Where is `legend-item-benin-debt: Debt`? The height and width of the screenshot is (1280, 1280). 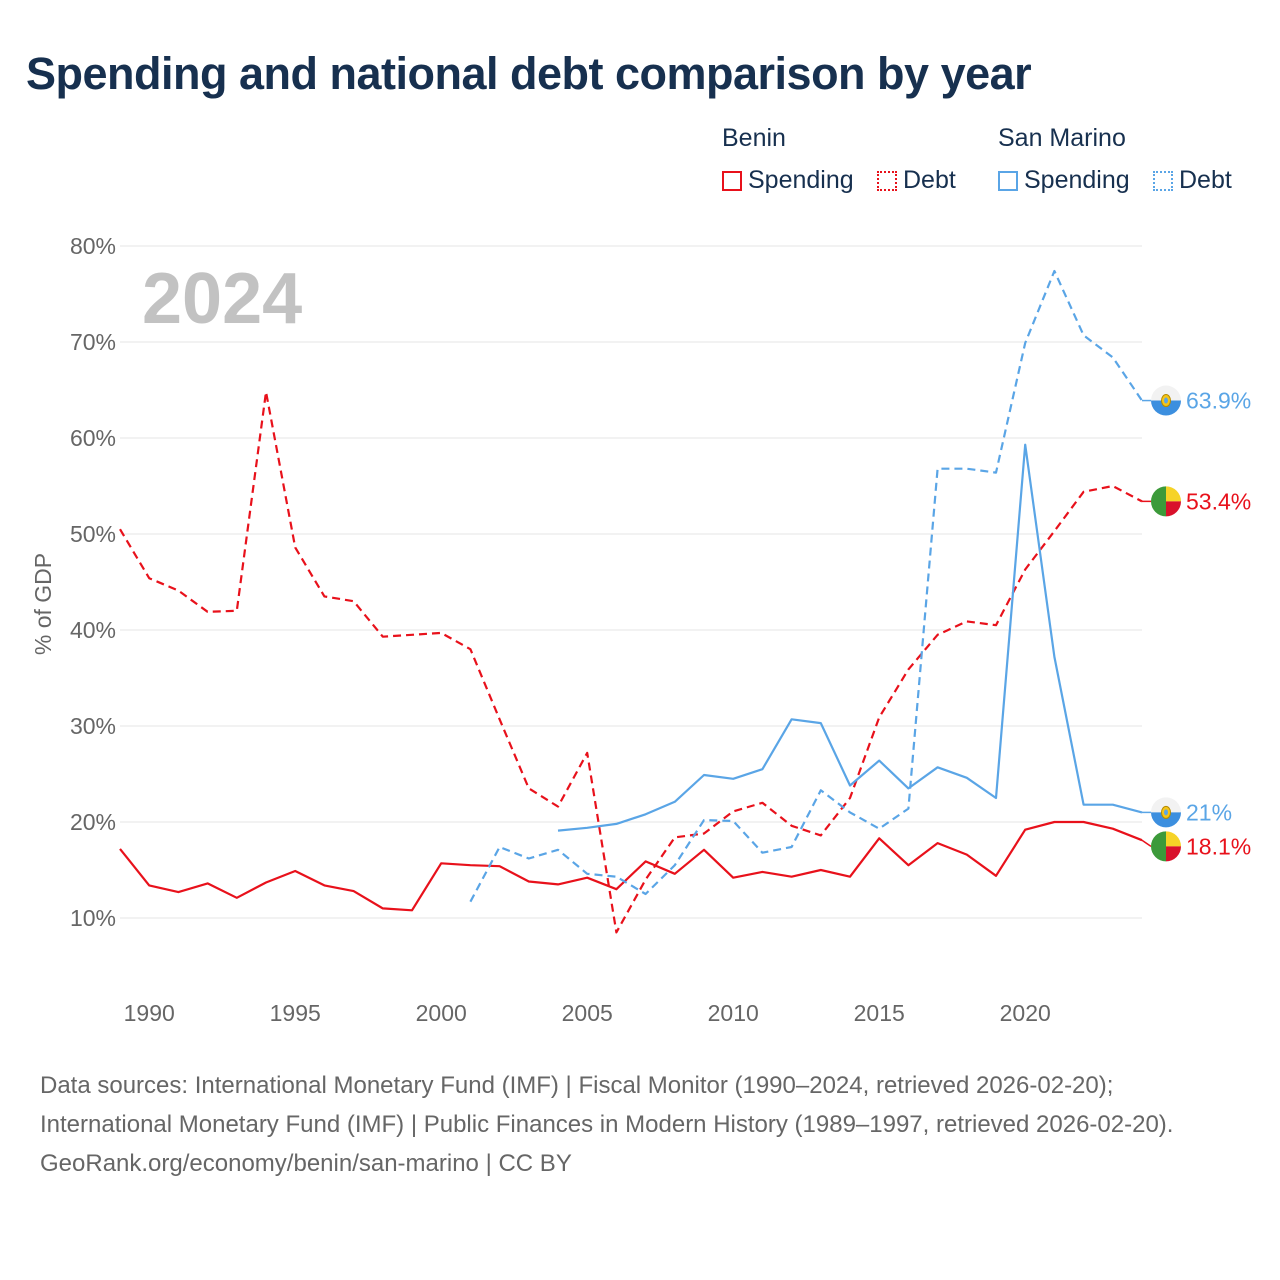
legend-item-benin-debt: Debt is located at coordinates (916, 180).